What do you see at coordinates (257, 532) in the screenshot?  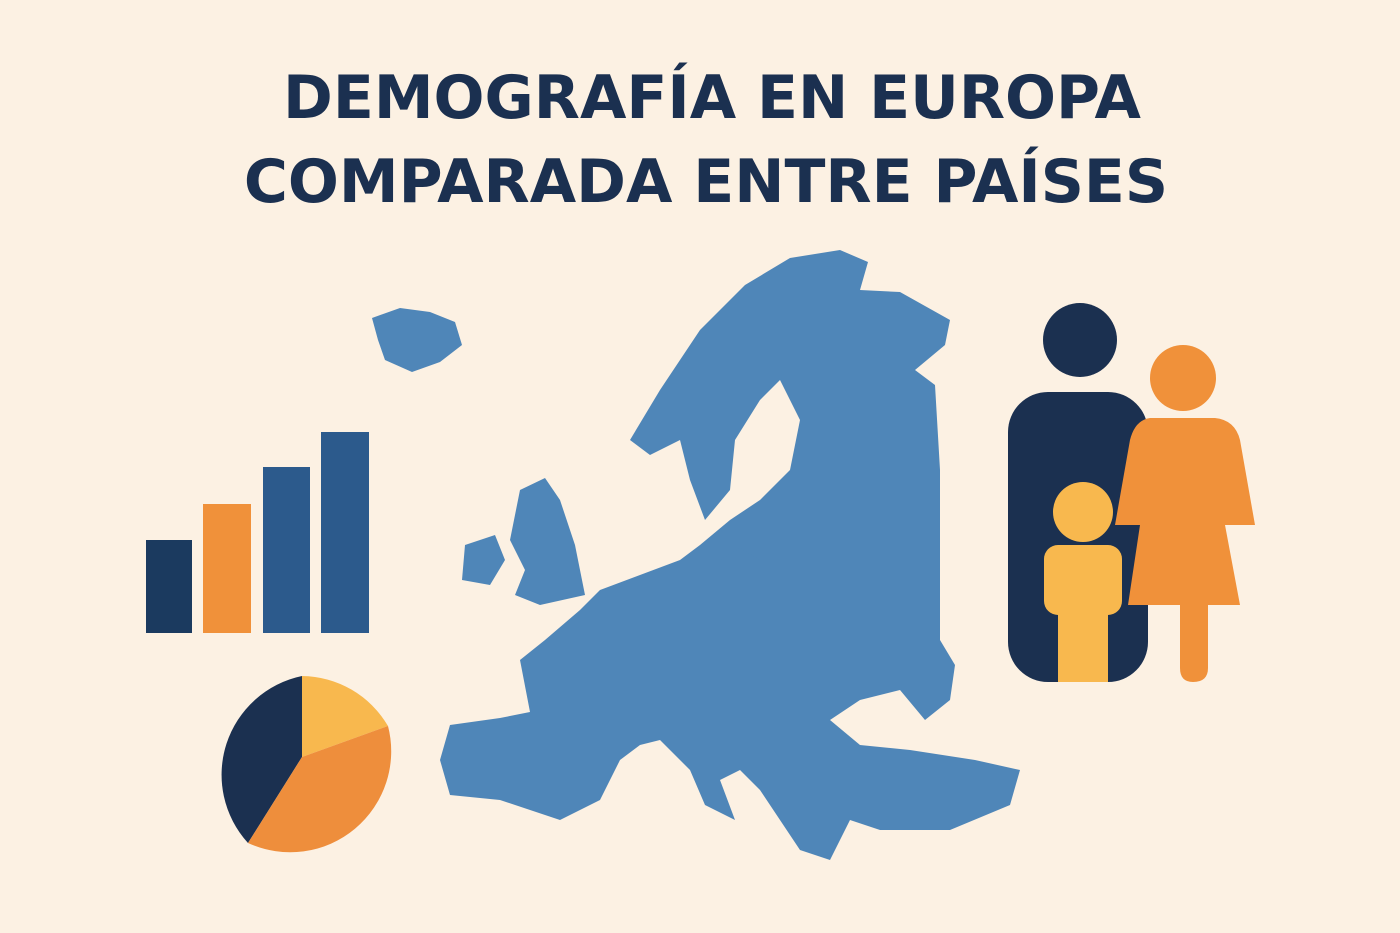 I see `bar-chart-icon` at bounding box center [257, 532].